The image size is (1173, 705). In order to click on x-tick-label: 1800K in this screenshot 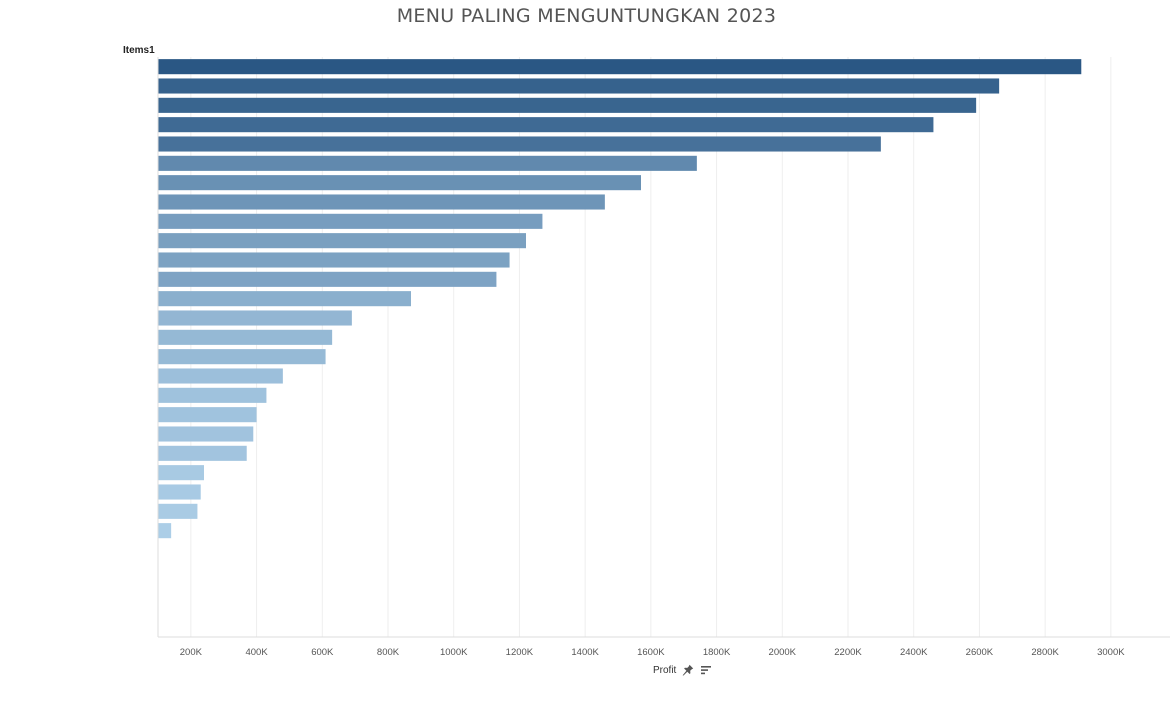, I will do `click(717, 652)`.